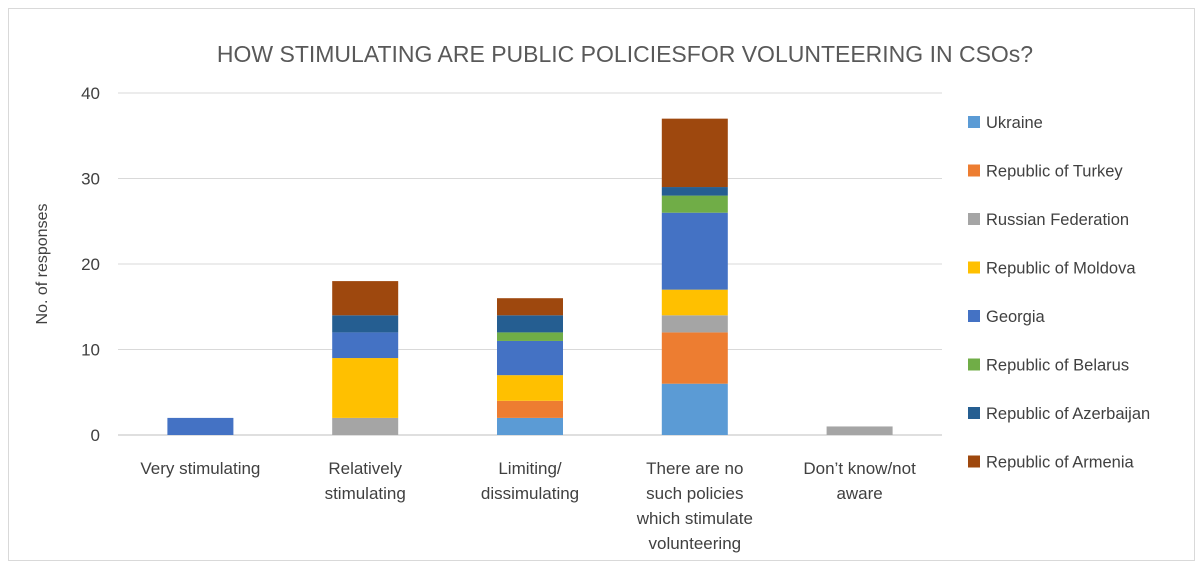 The height and width of the screenshot is (569, 1203). What do you see at coordinates (42, 264) in the screenshot?
I see `y-axis-title: No. of responses` at bounding box center [42, 264].